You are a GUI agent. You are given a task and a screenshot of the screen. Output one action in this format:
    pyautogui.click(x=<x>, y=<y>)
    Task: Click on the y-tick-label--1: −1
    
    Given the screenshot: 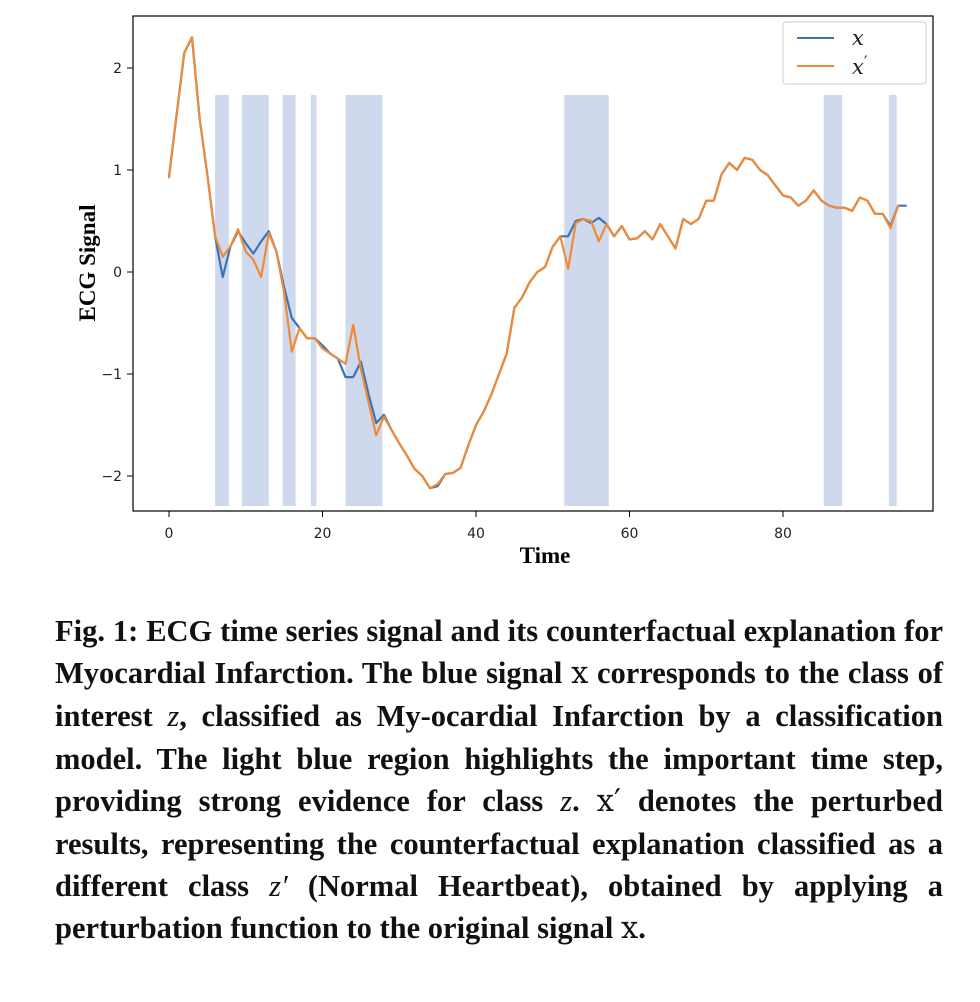 What is the action you would take?
    pyautogui.click(x=111, y=375)
    